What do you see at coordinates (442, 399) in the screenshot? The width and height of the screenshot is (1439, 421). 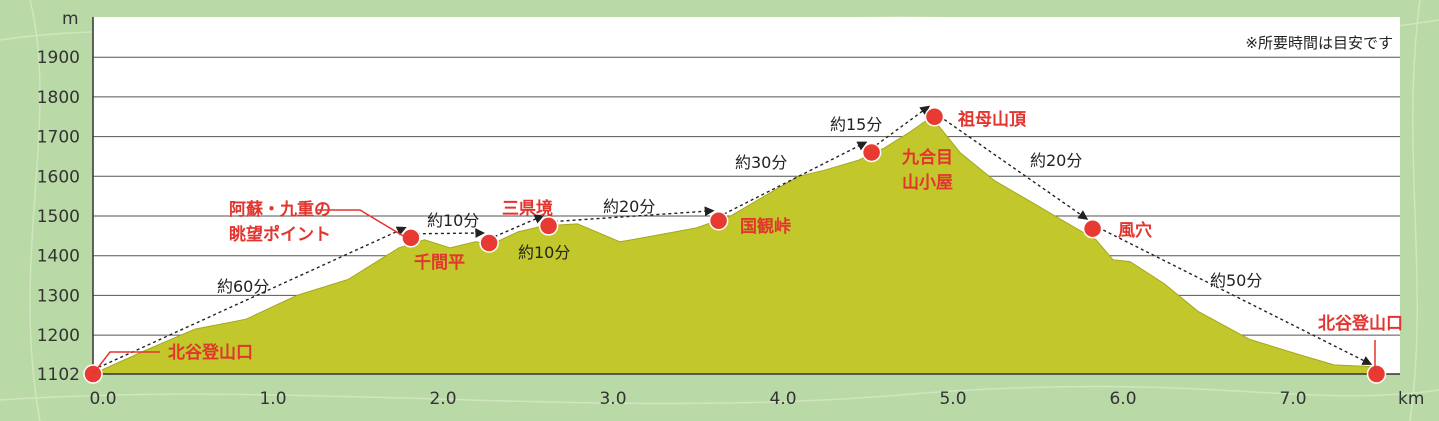 I see `x-tick-label: 2.0` at bounding box center [442, 399].